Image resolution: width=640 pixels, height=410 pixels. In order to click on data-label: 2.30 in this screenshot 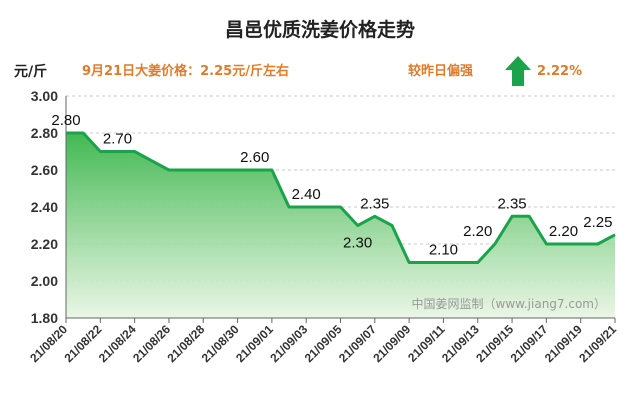, I will do `click(357, 243)`.